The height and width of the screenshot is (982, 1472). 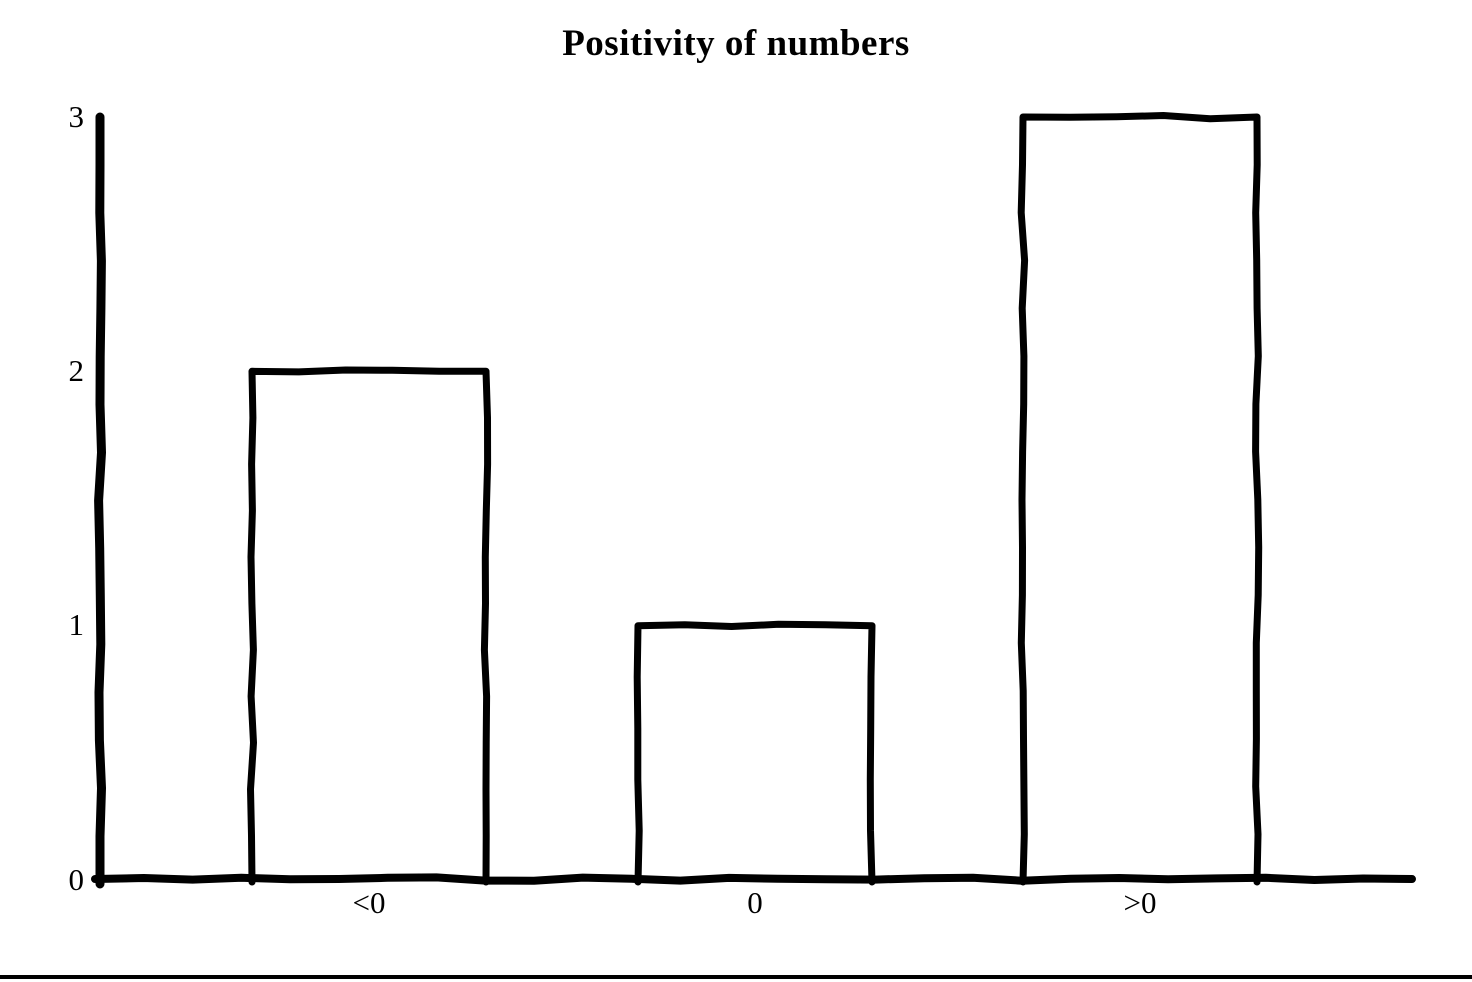 I want to click on y-axis, so click(x=100, y=500).